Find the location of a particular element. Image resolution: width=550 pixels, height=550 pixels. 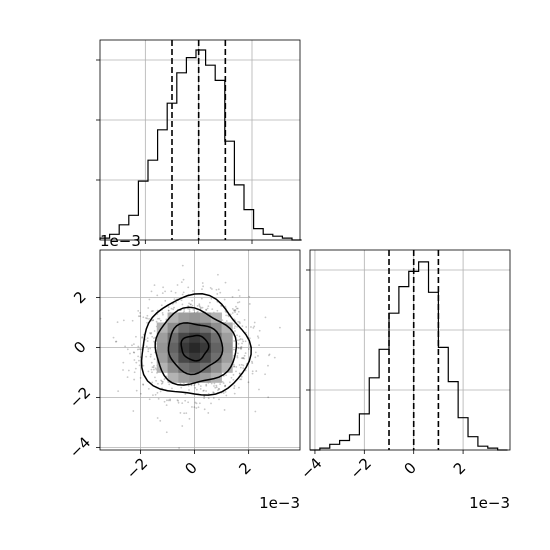

x1-histogram-border is located at coordinates (410, 350).